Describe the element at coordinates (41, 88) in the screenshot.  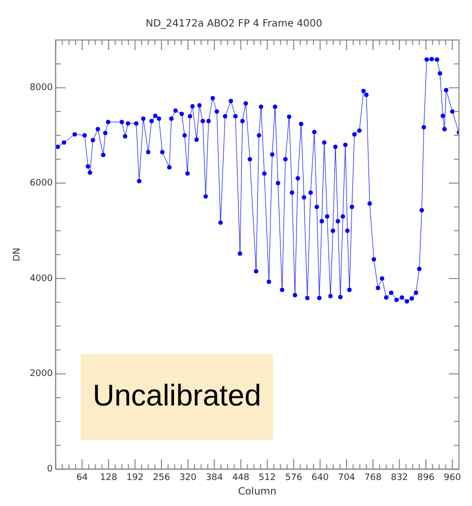
I see `y-tick-label: 8000` at that location.